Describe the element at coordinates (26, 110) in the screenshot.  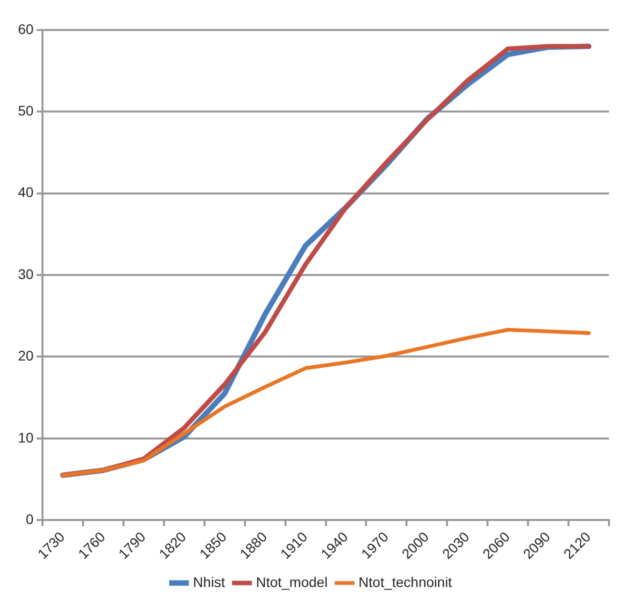
I see `y-tick-label: 50` at that location.